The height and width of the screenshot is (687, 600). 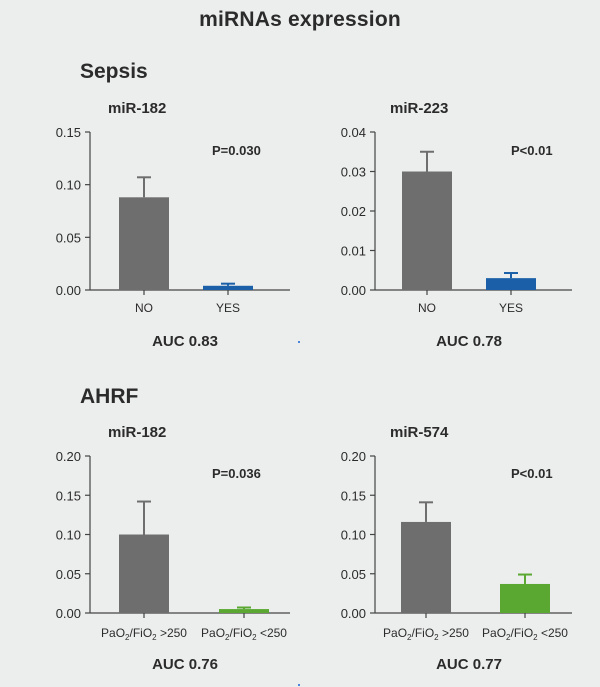 I want to click on y-tick-label: 0.03, so click(x=353, y=172).